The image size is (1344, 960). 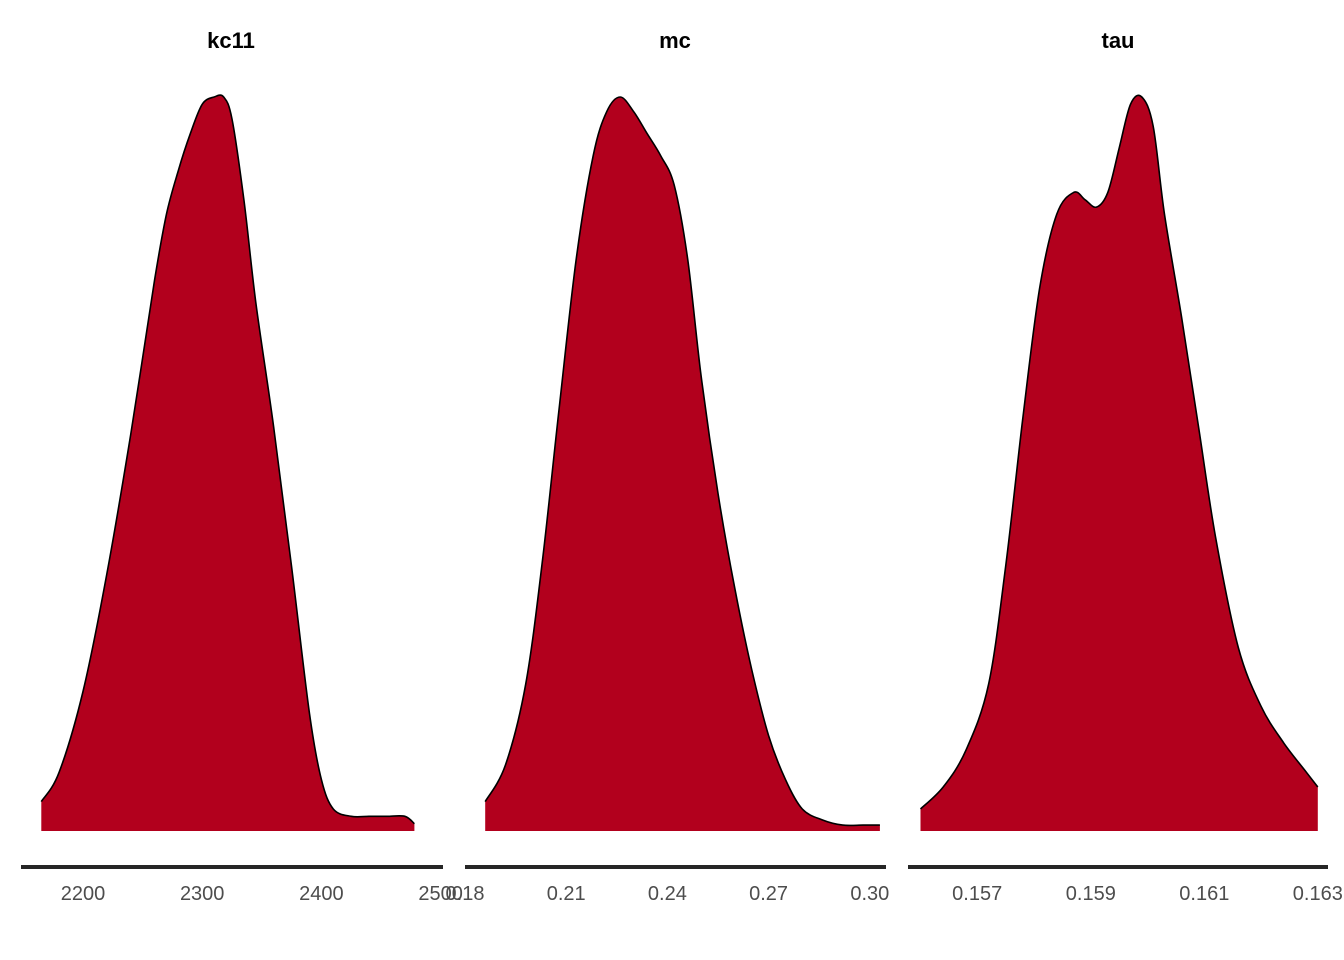 I want to click on x-tick-label-mc: 0.24, so click(x=667, y=894).